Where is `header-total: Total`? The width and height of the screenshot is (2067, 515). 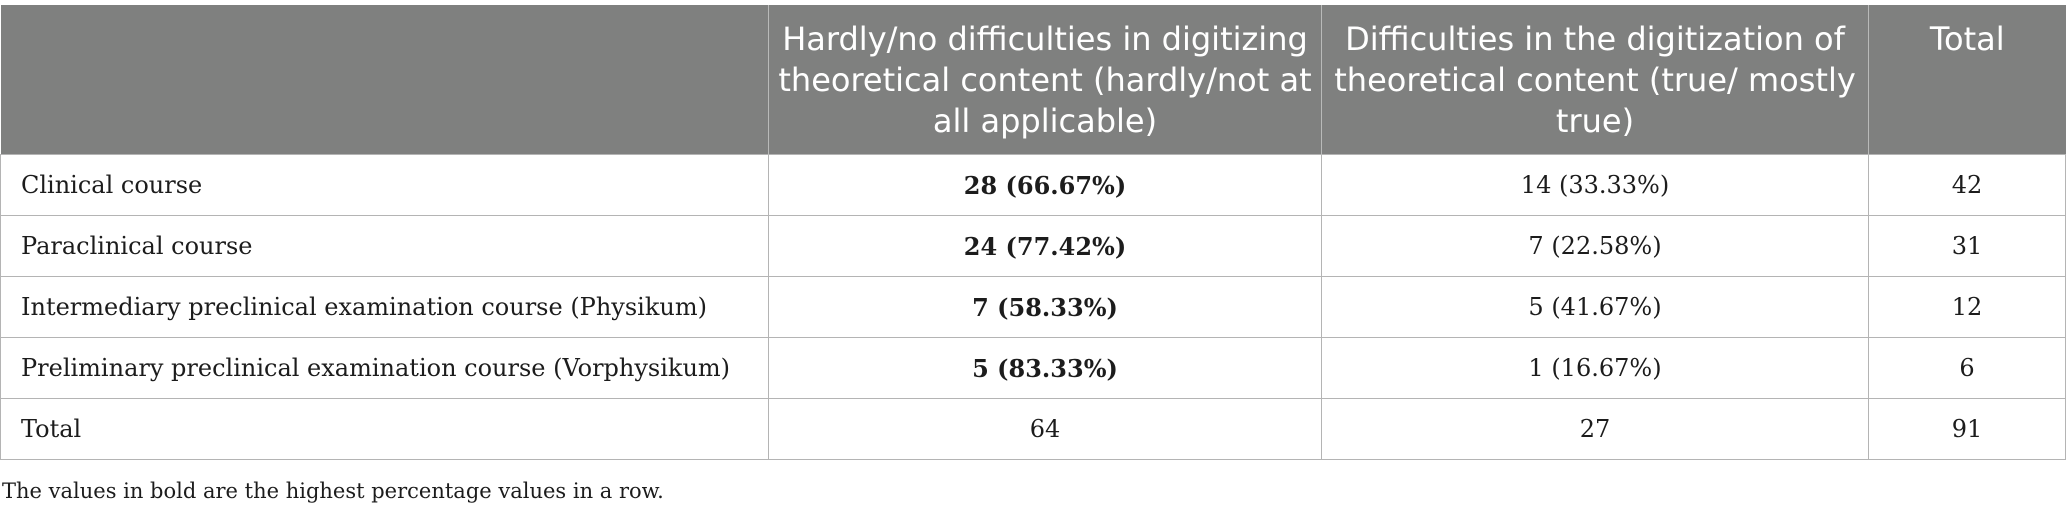
header-total: Total is located at coordinates (1967, 80).